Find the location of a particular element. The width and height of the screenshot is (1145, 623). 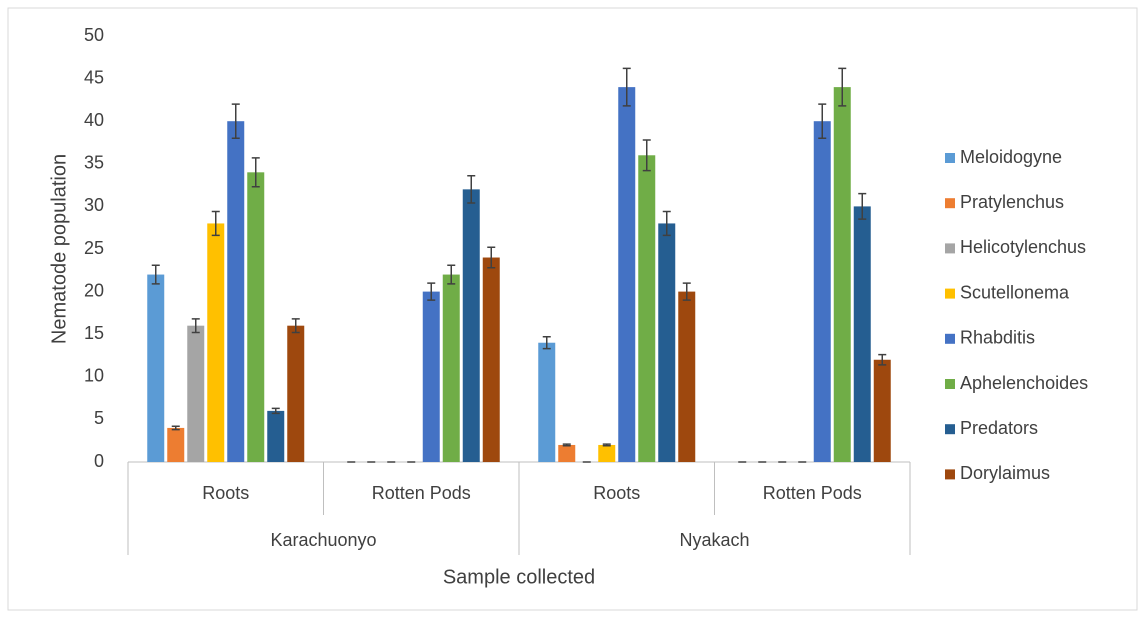

y-tick-label: 0 is located at coordinates (99, 461).